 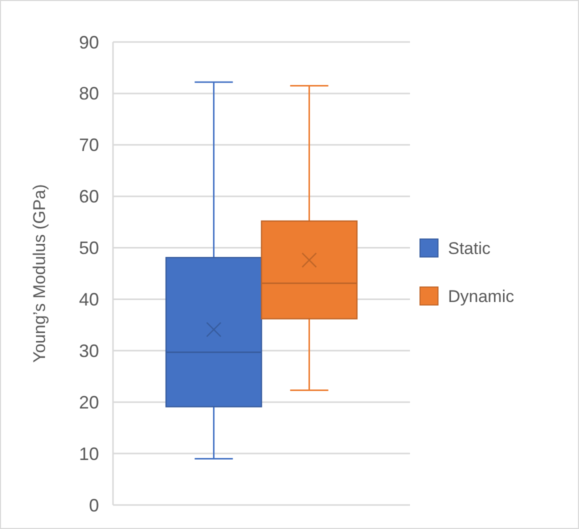 What do you see at coordinates (39, 273) in the screenshot?
I see `y-axis-title: Young’s Modulus (GPa)` at bounding box center [39, 273].